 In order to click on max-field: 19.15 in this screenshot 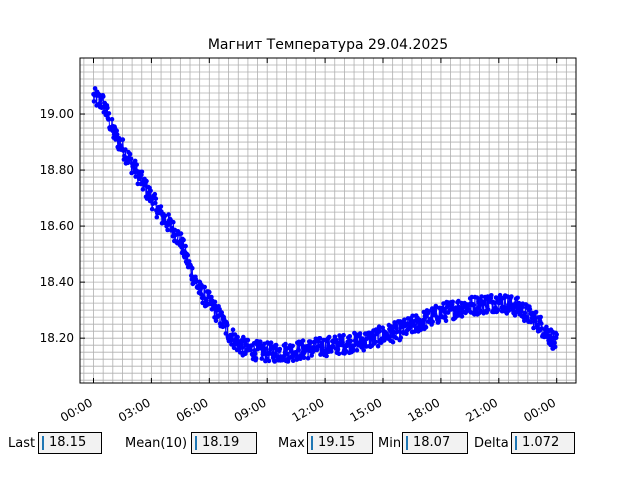, I will do `click(340, 443)`.